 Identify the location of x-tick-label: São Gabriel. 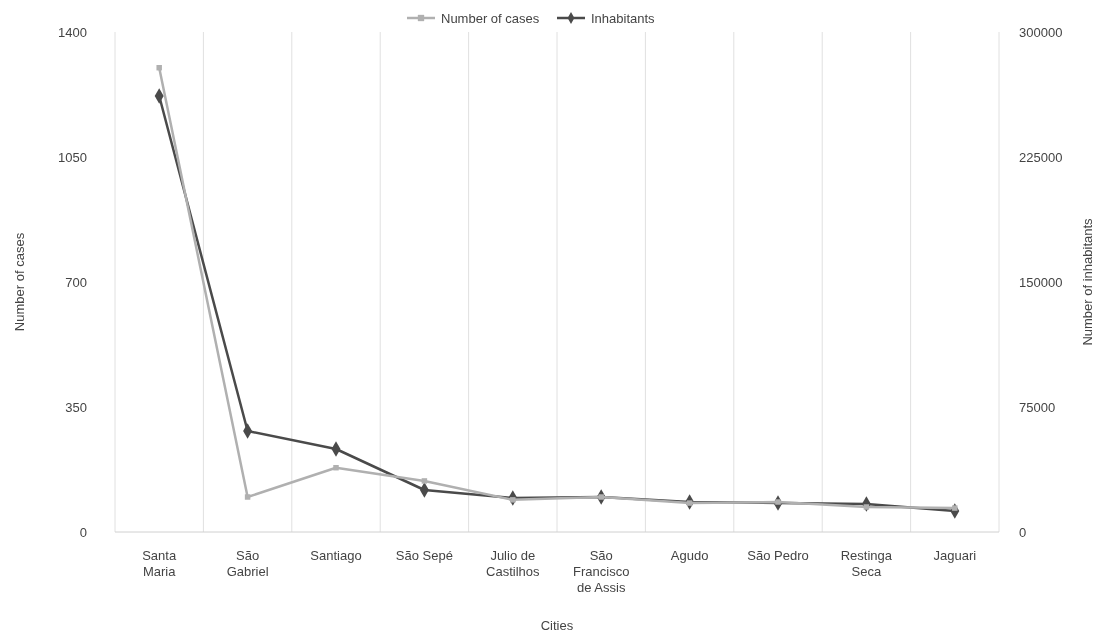
(247, 563).